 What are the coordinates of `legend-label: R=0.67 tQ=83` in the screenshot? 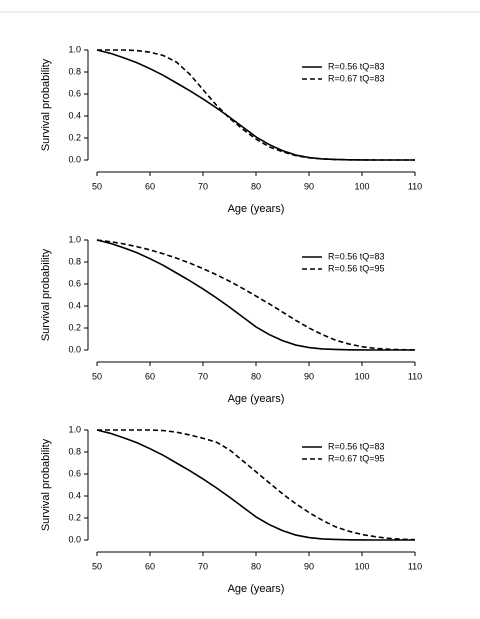 It's located at (356, 78).